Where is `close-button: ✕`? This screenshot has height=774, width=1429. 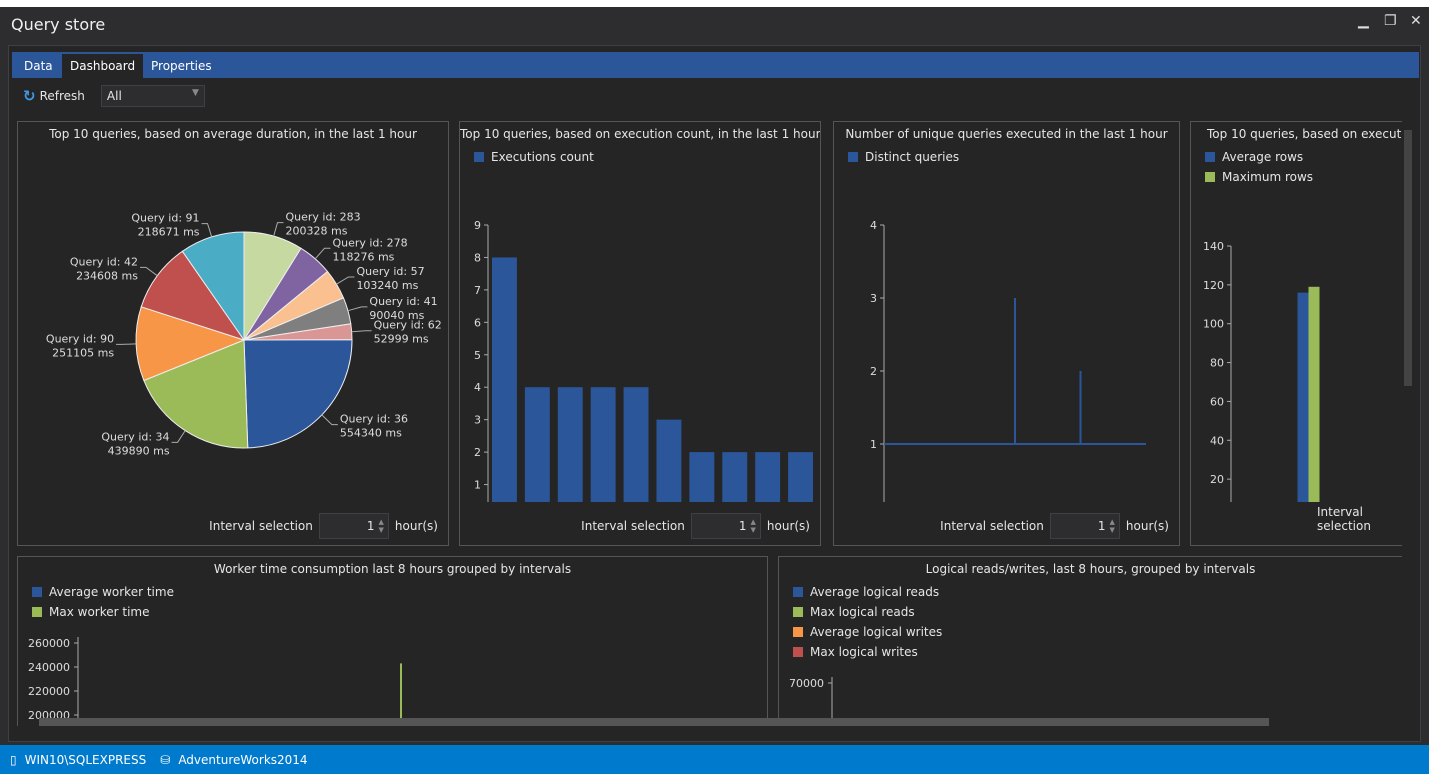
close-button: ✕ is located at coordinates (1416, 21).